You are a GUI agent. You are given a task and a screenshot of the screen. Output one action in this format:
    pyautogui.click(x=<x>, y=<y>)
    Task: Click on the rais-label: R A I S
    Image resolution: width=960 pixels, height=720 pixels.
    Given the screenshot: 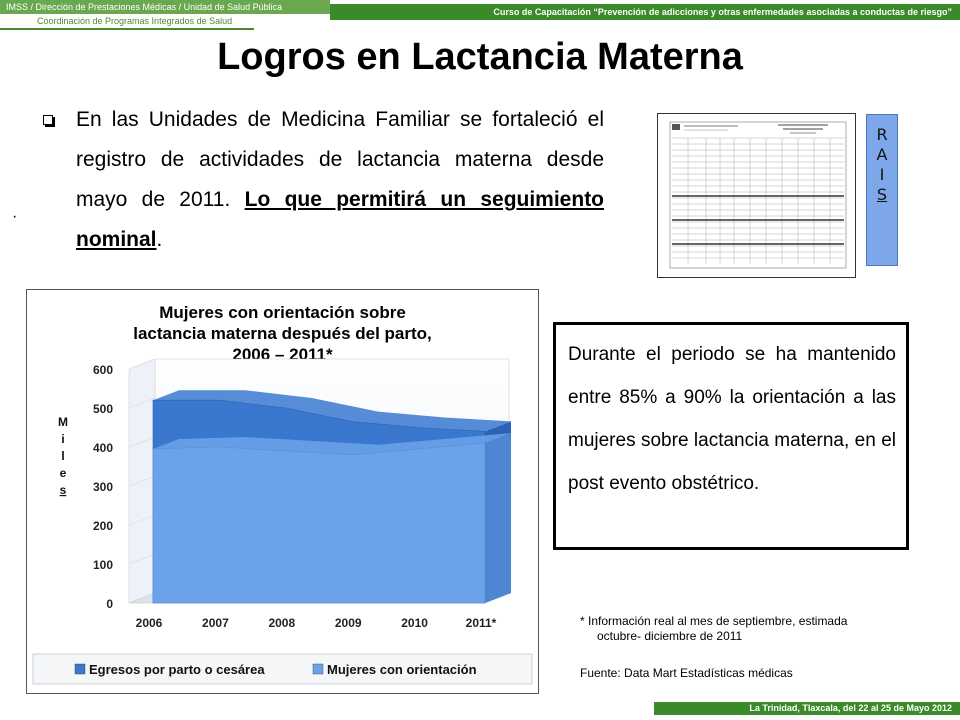 What is the action you would take?
    pyautogui.click(x=882, y=190)
    